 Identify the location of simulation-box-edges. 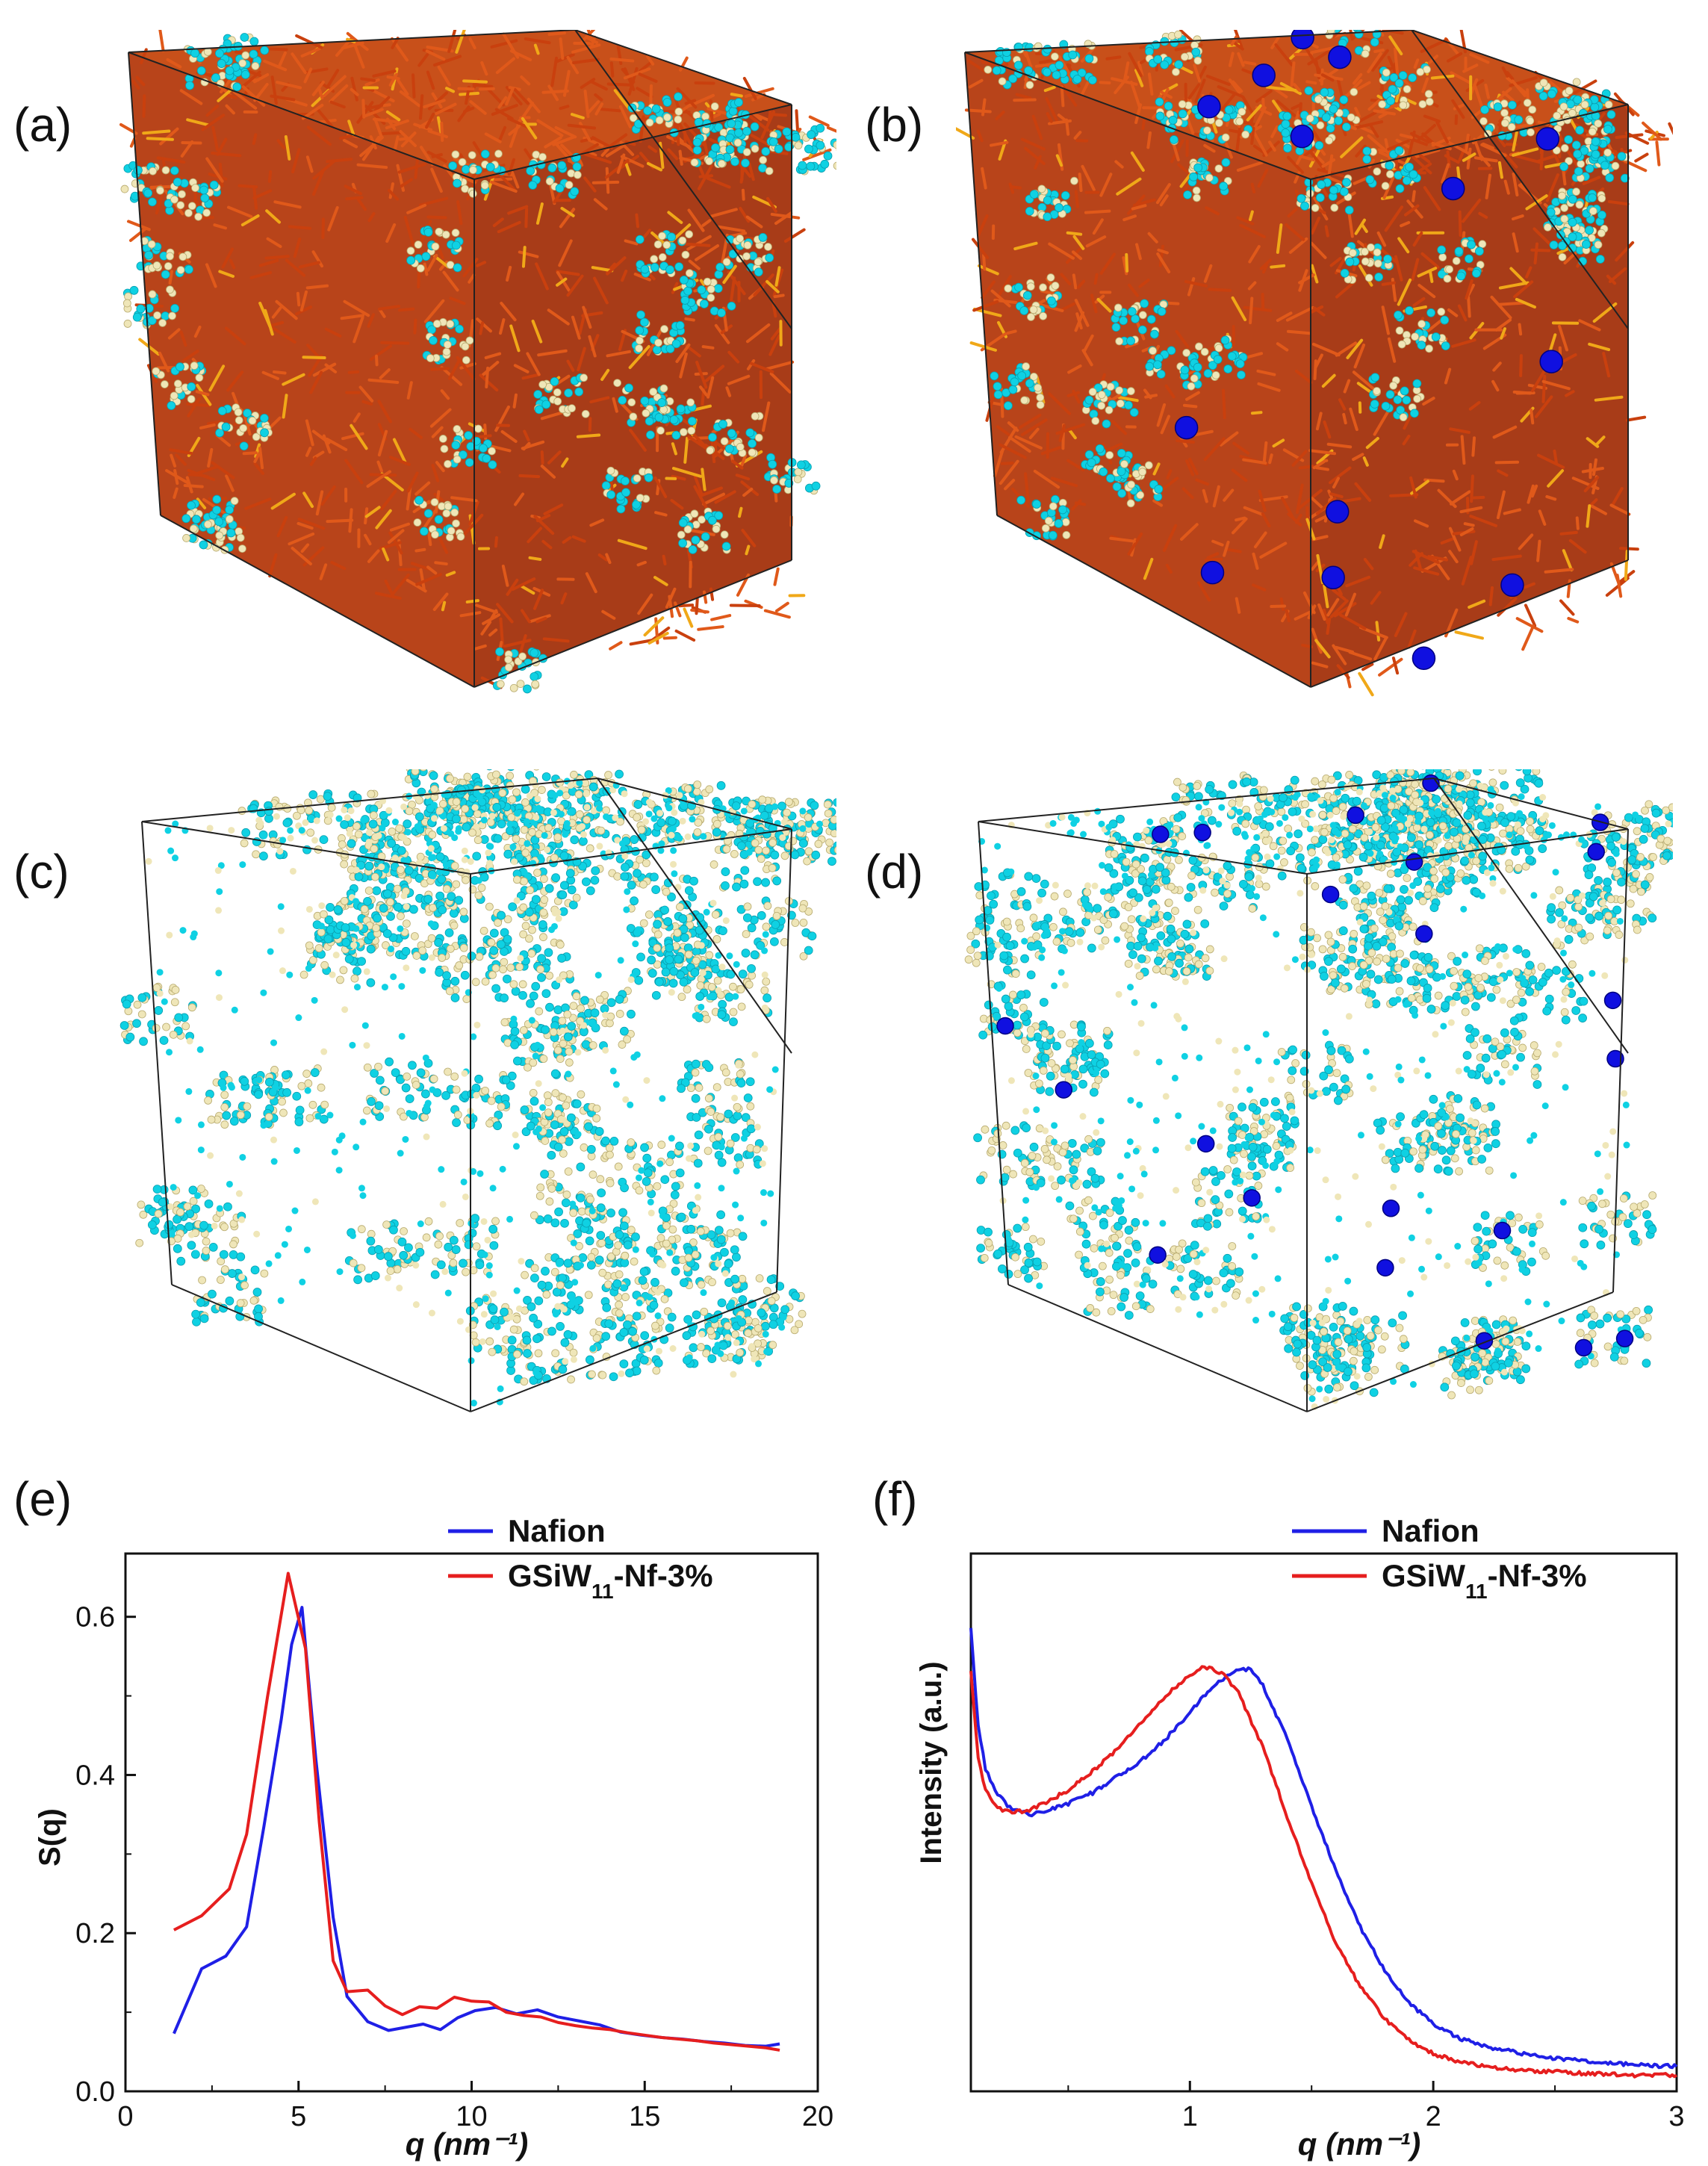
(460, 359).